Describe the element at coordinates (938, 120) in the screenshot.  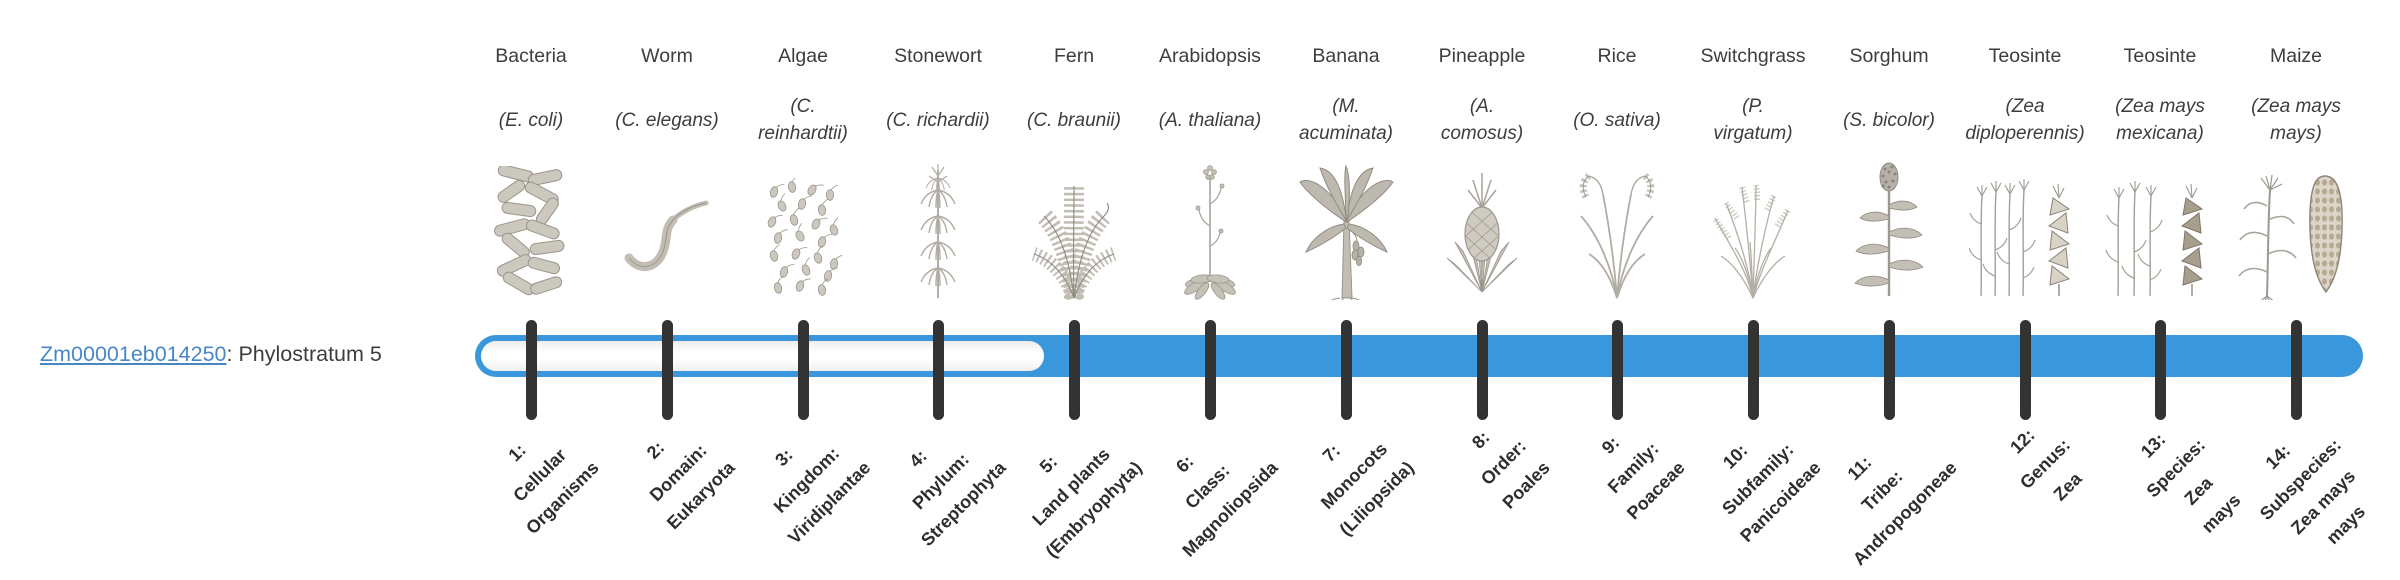
I see `organism-scientific-name: (C. richardii)` at that location.